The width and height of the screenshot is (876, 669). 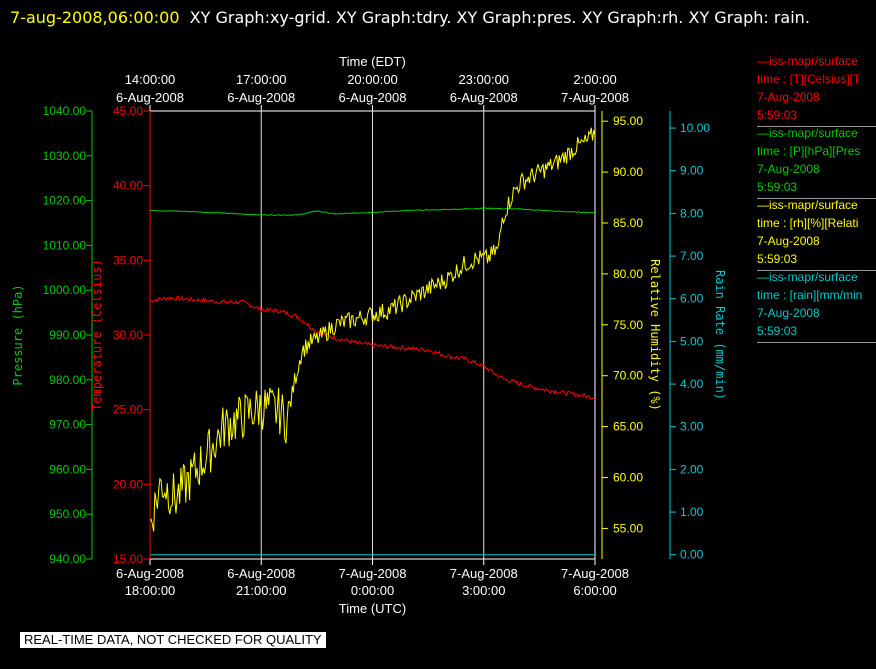 What do you see at coordinates (692, 469) in the screenshot?
I see `rain-tick-label: 2.00` at bounding box center [692, 469].